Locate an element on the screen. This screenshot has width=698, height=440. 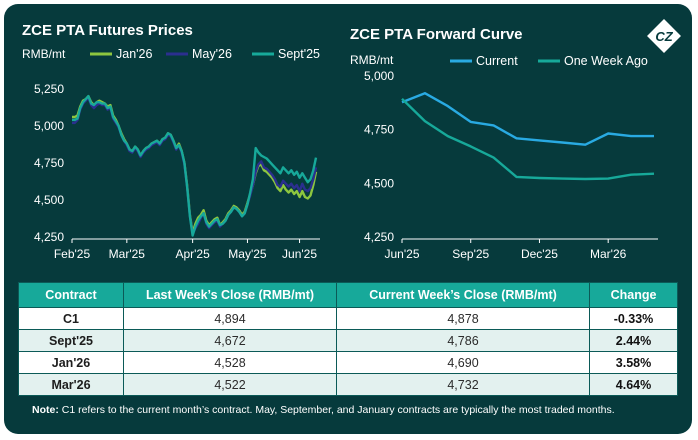
forward-curve-unit: RMB/mt is located at coordinates (372, 60).